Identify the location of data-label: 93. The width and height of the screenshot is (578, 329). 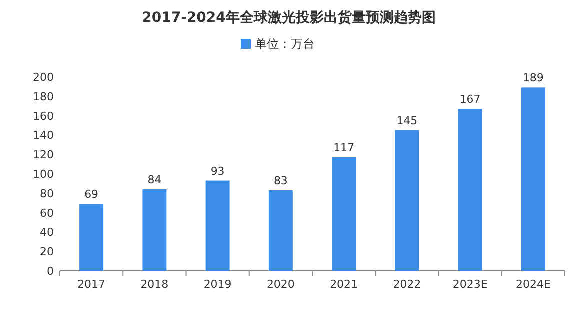
(217, 171).